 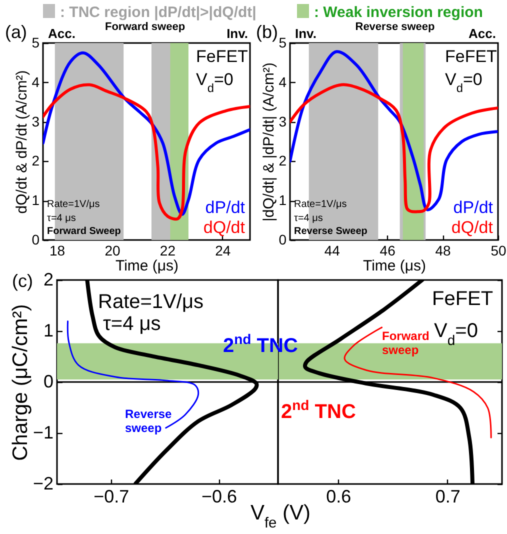 I want to click on x-tick-label: 46, so click(x=388, y=250).